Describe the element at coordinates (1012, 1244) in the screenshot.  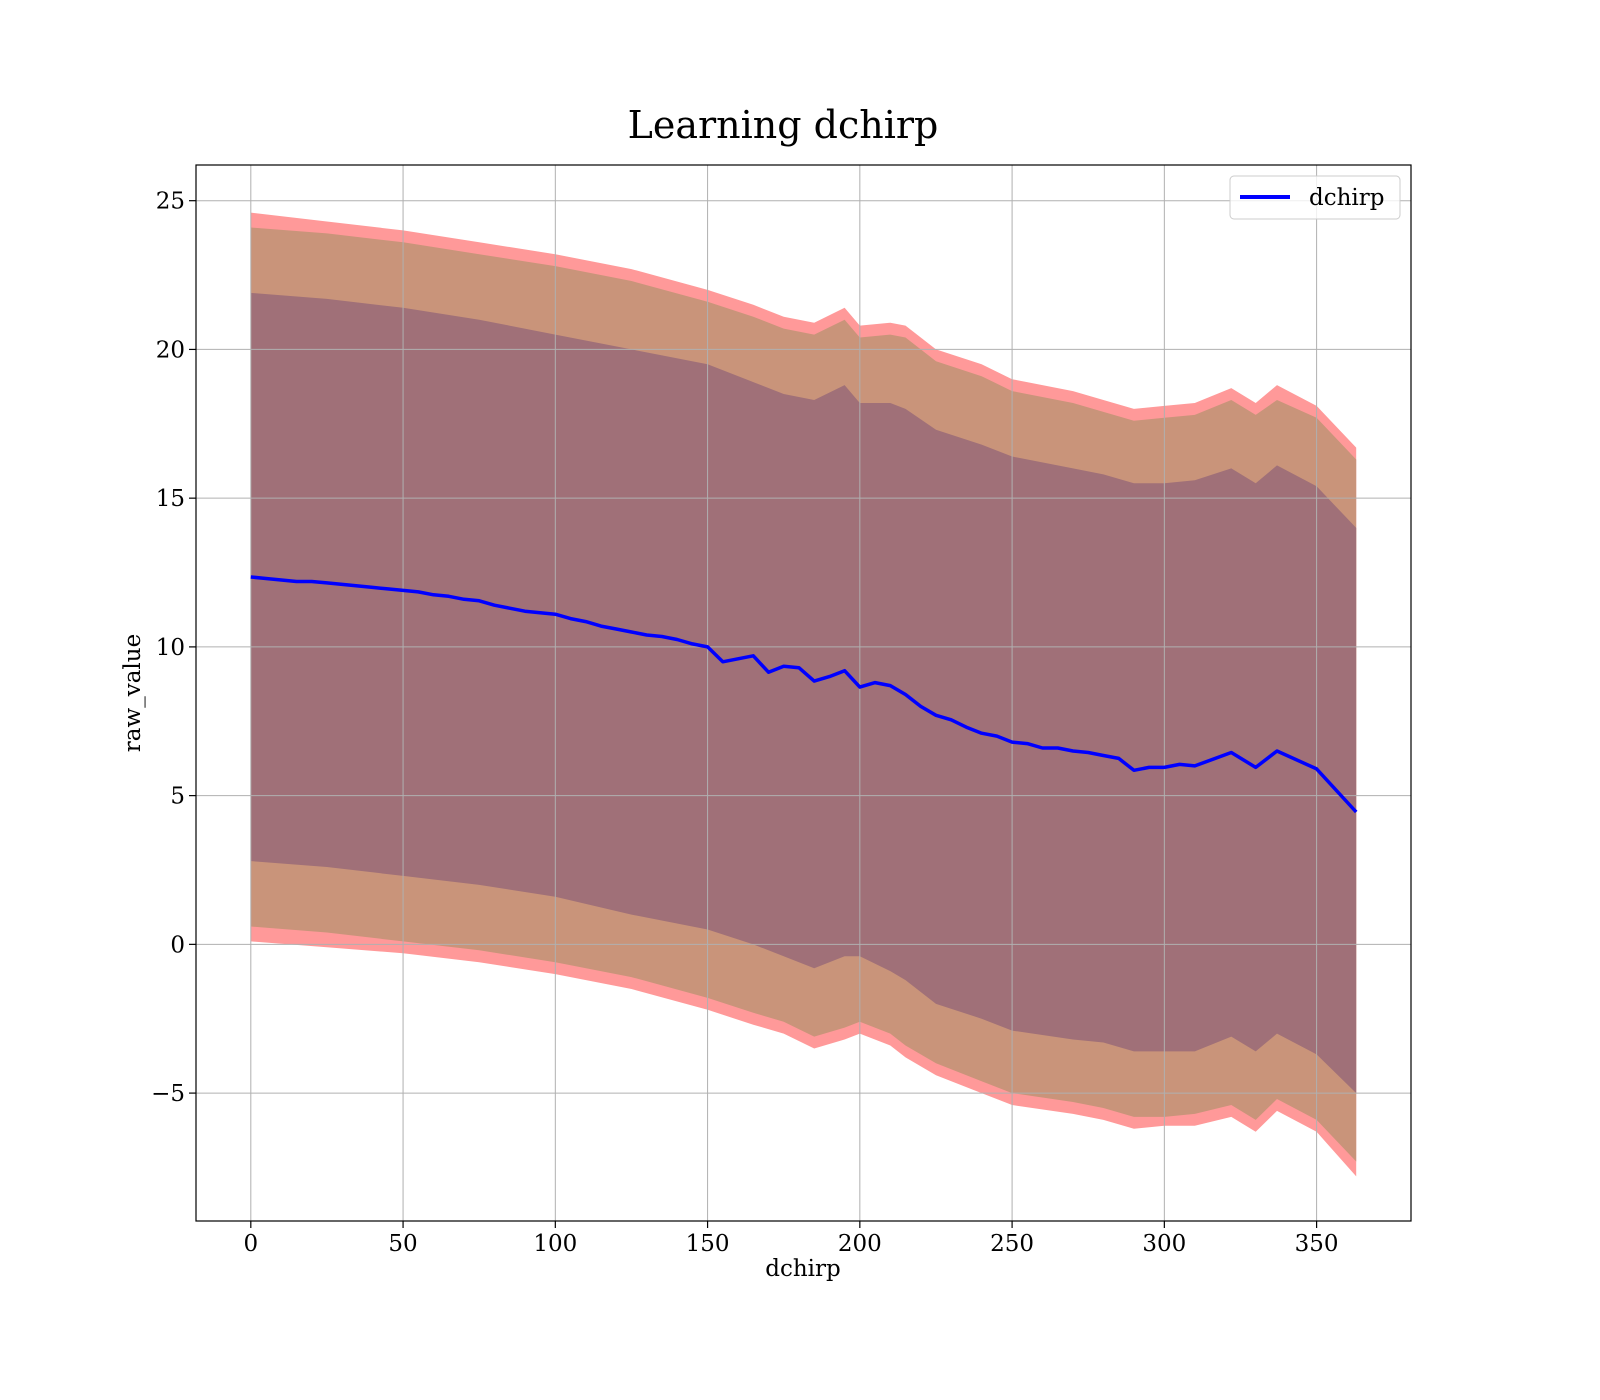
I see `x-tick-label: 250` at that location.